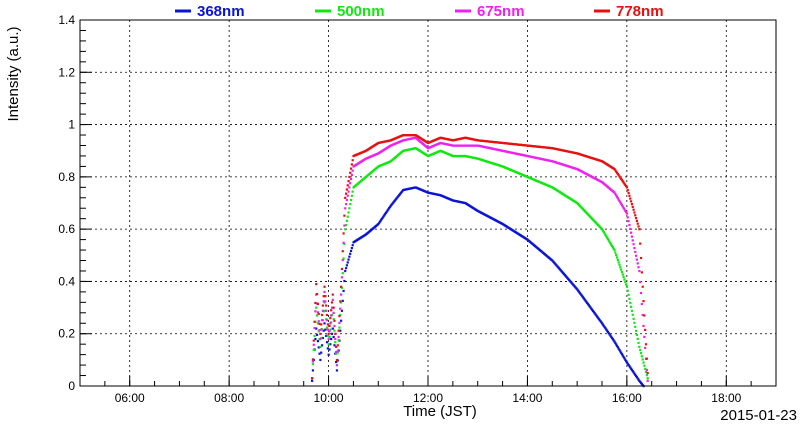 This screenshot has width=800, height=434. What do you see at coordinates (527, 398) in the screenshot?
I see `x-tick-label: 14:00` at bounding box center [527, 398].